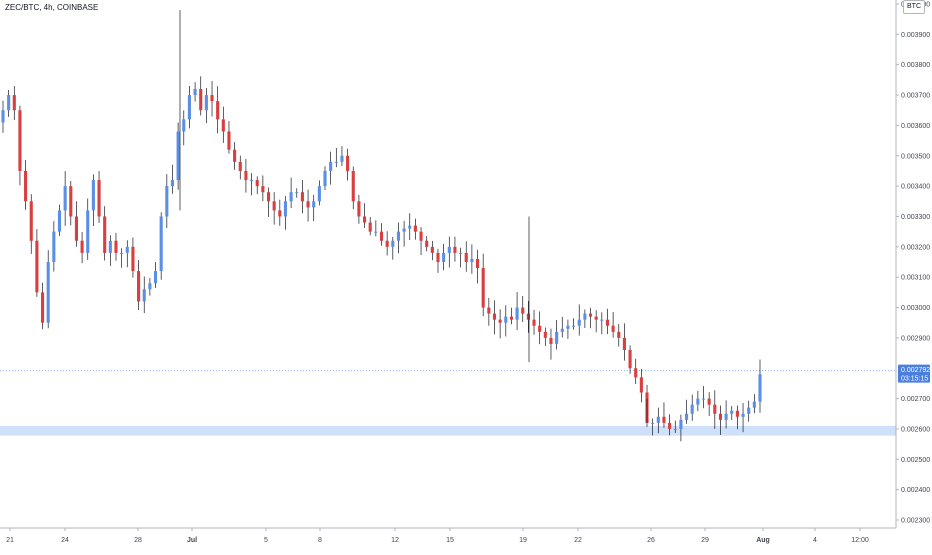 The width and height of the screenshot is (932, 555). What do you see at coordinates (915, 490) in the screenshot?
I see `price-tick-label: 0.002400` at bounding box center [915, 490].